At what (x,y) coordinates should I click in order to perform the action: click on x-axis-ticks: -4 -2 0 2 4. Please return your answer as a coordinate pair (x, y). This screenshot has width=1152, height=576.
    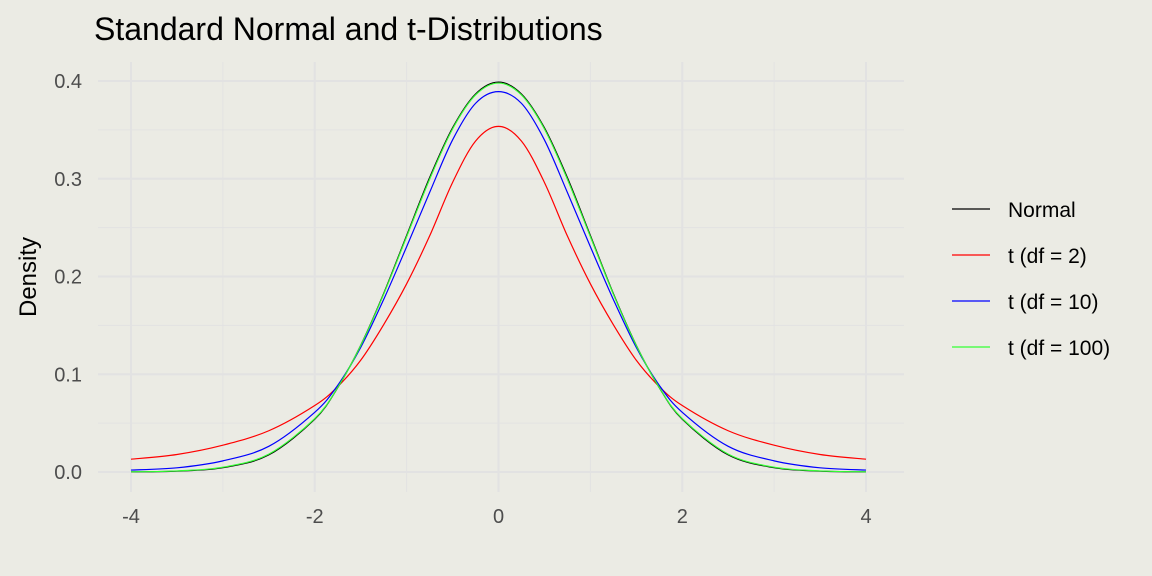
    Looking at the image, I should click on (496, 517).